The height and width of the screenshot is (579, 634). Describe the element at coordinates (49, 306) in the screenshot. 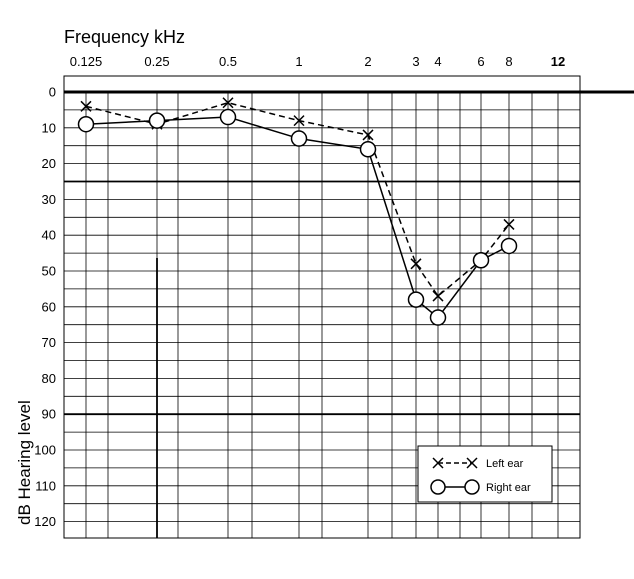

I see `y-tick-label: 60` at that location.